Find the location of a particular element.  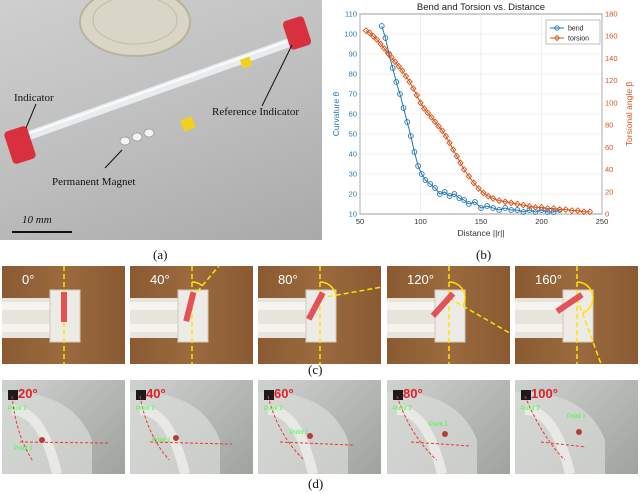

caption-d: (d) is located at coordinates (316, 483).